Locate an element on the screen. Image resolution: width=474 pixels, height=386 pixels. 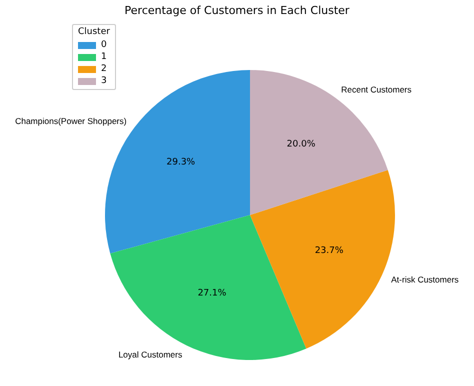
text: At-risk Customers is located at coordinates (425, 279).